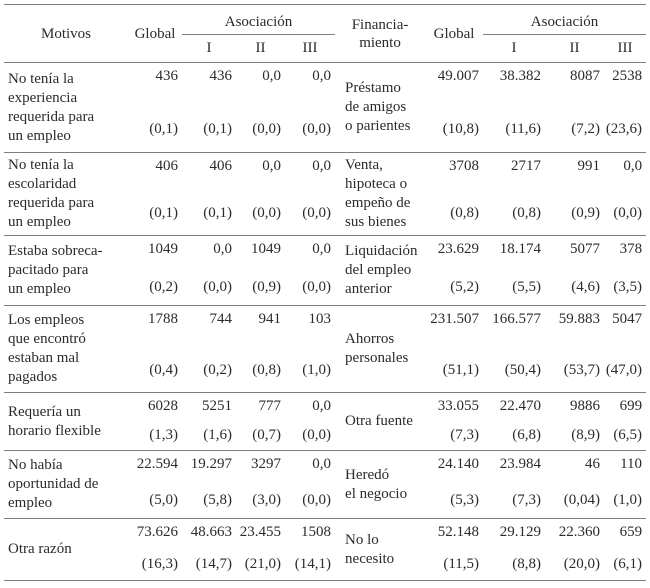  I want to click on cell-count: 49.007, so click(454, 84).